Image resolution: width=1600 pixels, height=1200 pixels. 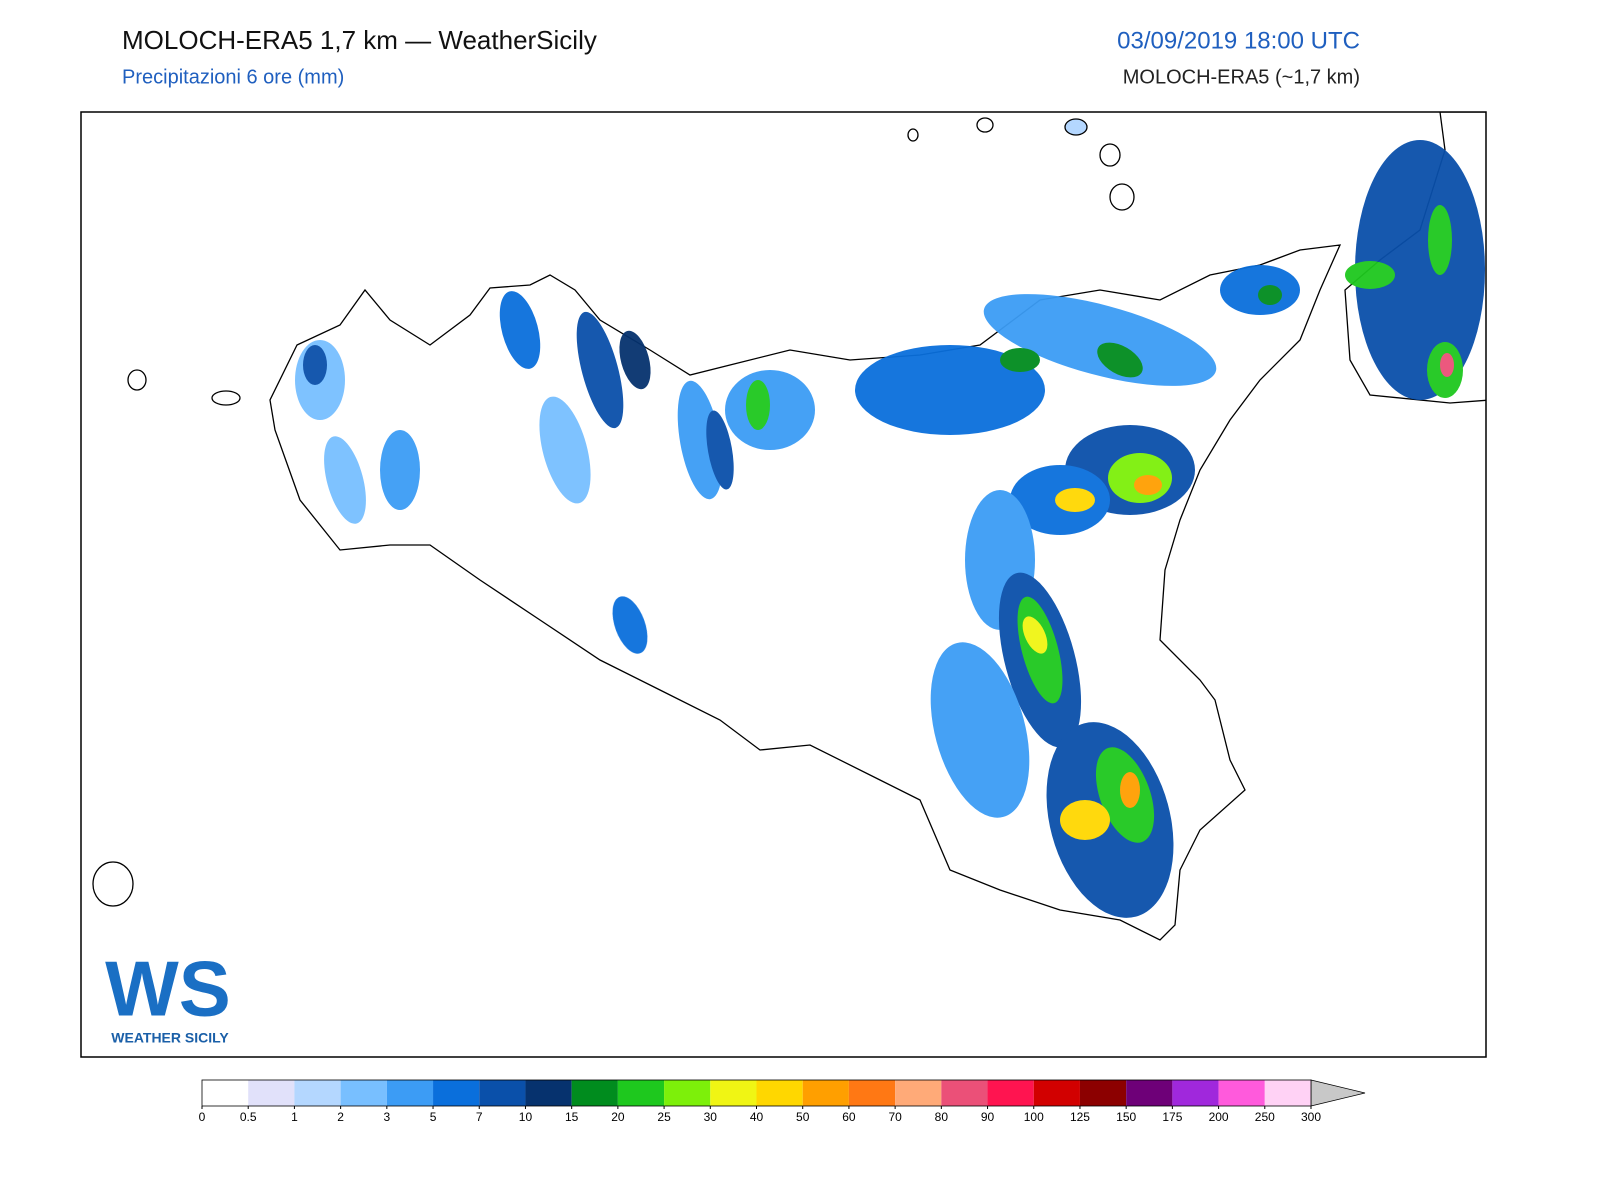 What do you see at coordinates (618, 1117) in the screenshot?
I see `tick-label: 20` at bounding box center [618, 1117].